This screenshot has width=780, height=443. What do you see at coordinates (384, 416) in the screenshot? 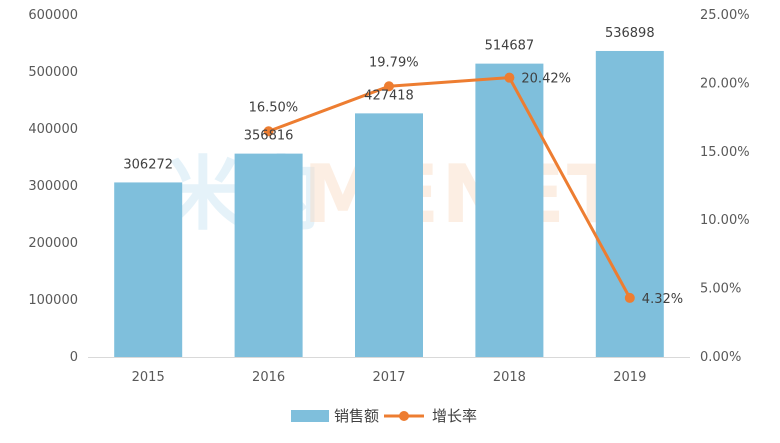
I see `legend: 销售额 增长率` at bounding box center [384, 416].